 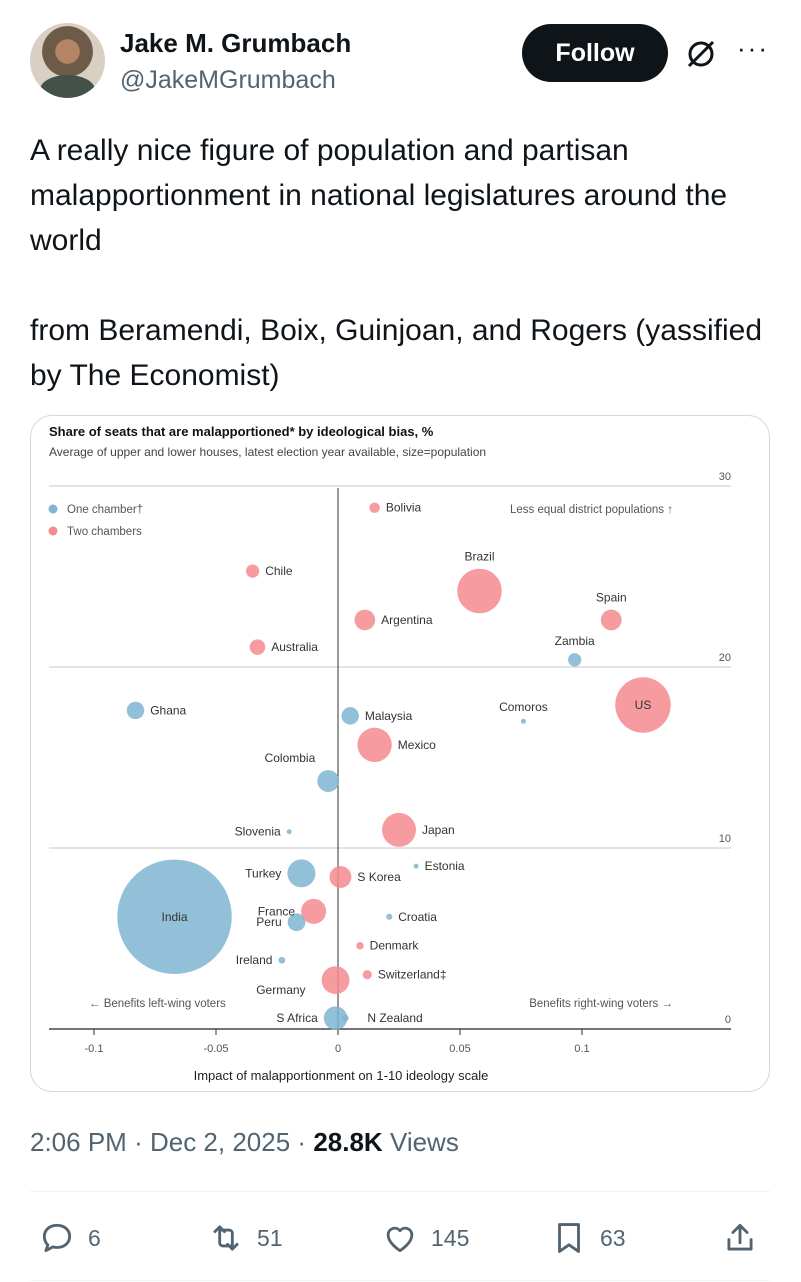 What do you see at coordinates (417, 745) in the screenshot?
I see `point-label: Mexico` at bounding box center [417, 745].